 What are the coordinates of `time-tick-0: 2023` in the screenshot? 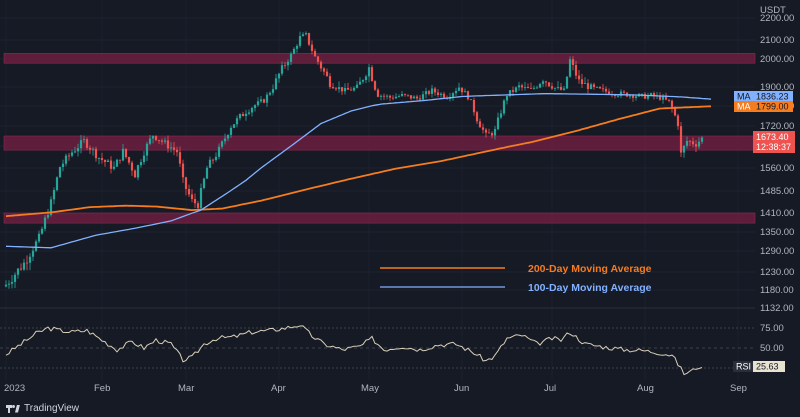 It's located at (14, 388).